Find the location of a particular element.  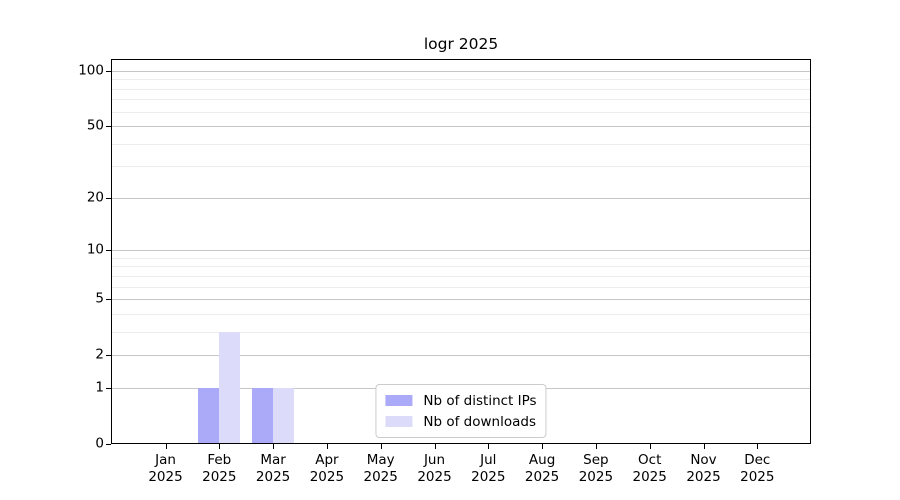

x-tick-label: Jul 2025 is located at coordinates (488, 468).